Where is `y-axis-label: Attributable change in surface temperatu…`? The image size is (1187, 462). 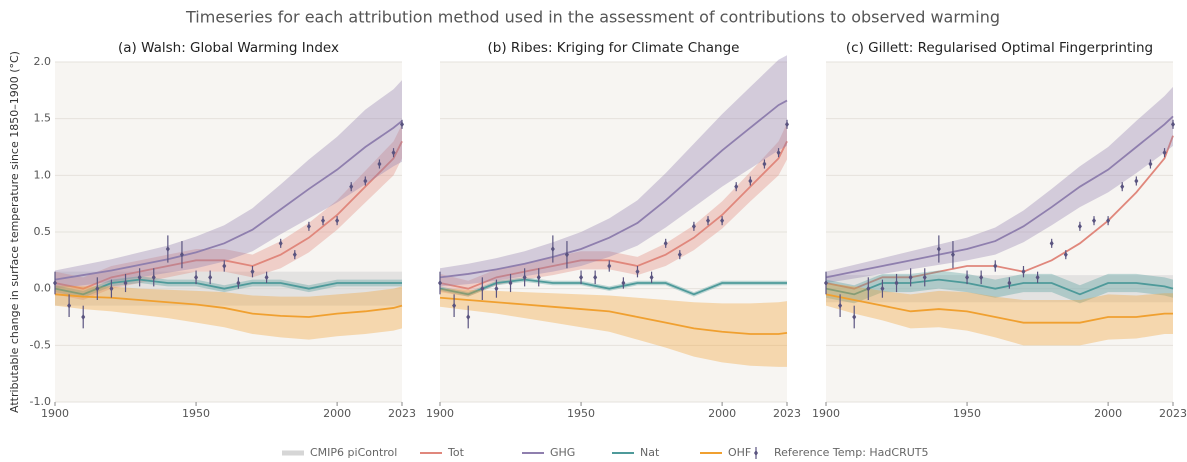
y-axis-label: Attributable change in surface temperatu… is located at coordinates (14, 232).